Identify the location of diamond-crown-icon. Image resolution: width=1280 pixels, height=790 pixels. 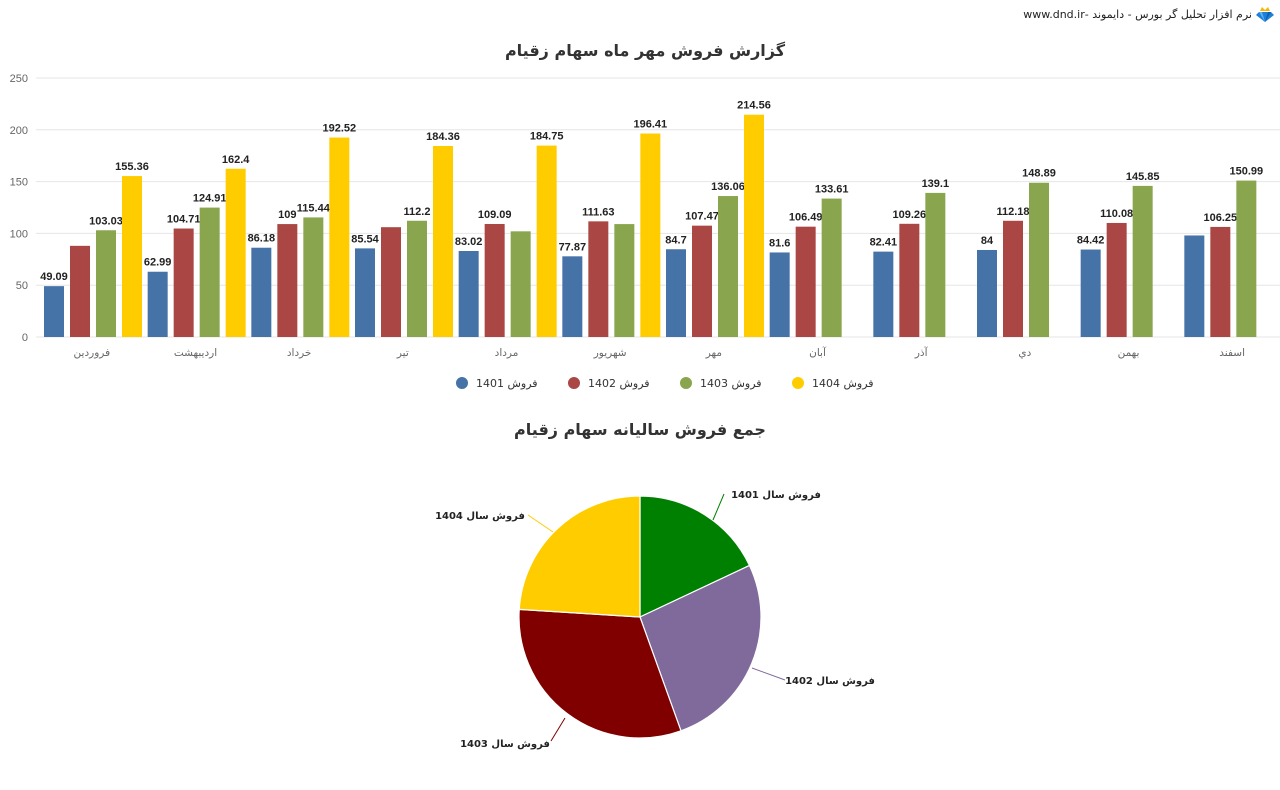
(1265, 14).